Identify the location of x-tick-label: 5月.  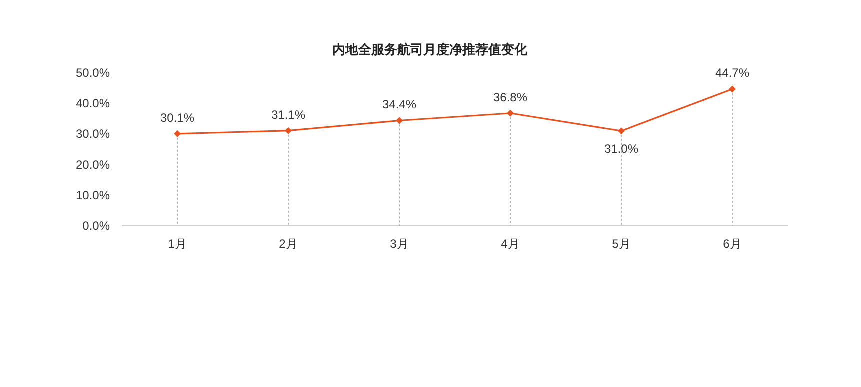
(621, 244).